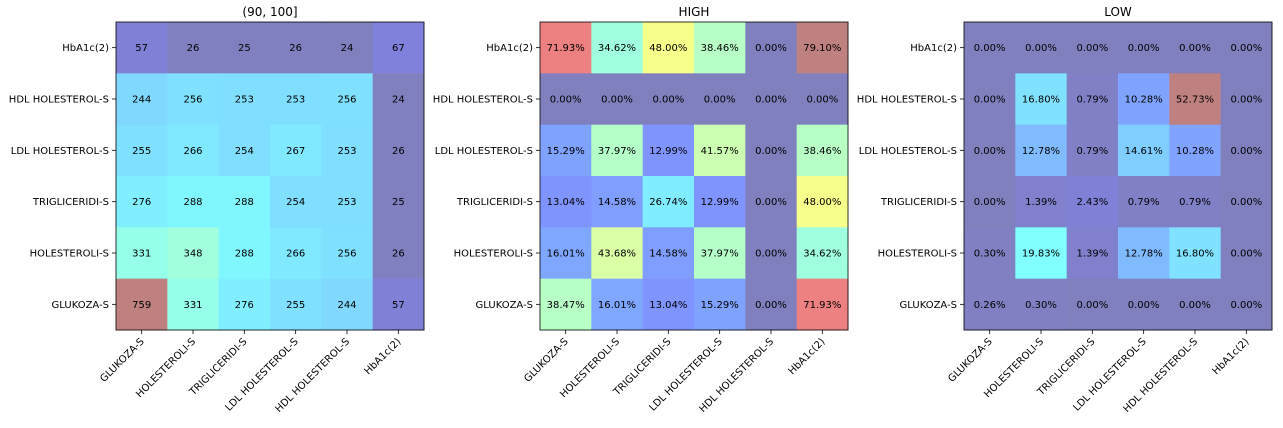  Describe the element at coordinates (383, 356) in the screenshot. I see `x-tick-label: HbA1c(2)` at that location.